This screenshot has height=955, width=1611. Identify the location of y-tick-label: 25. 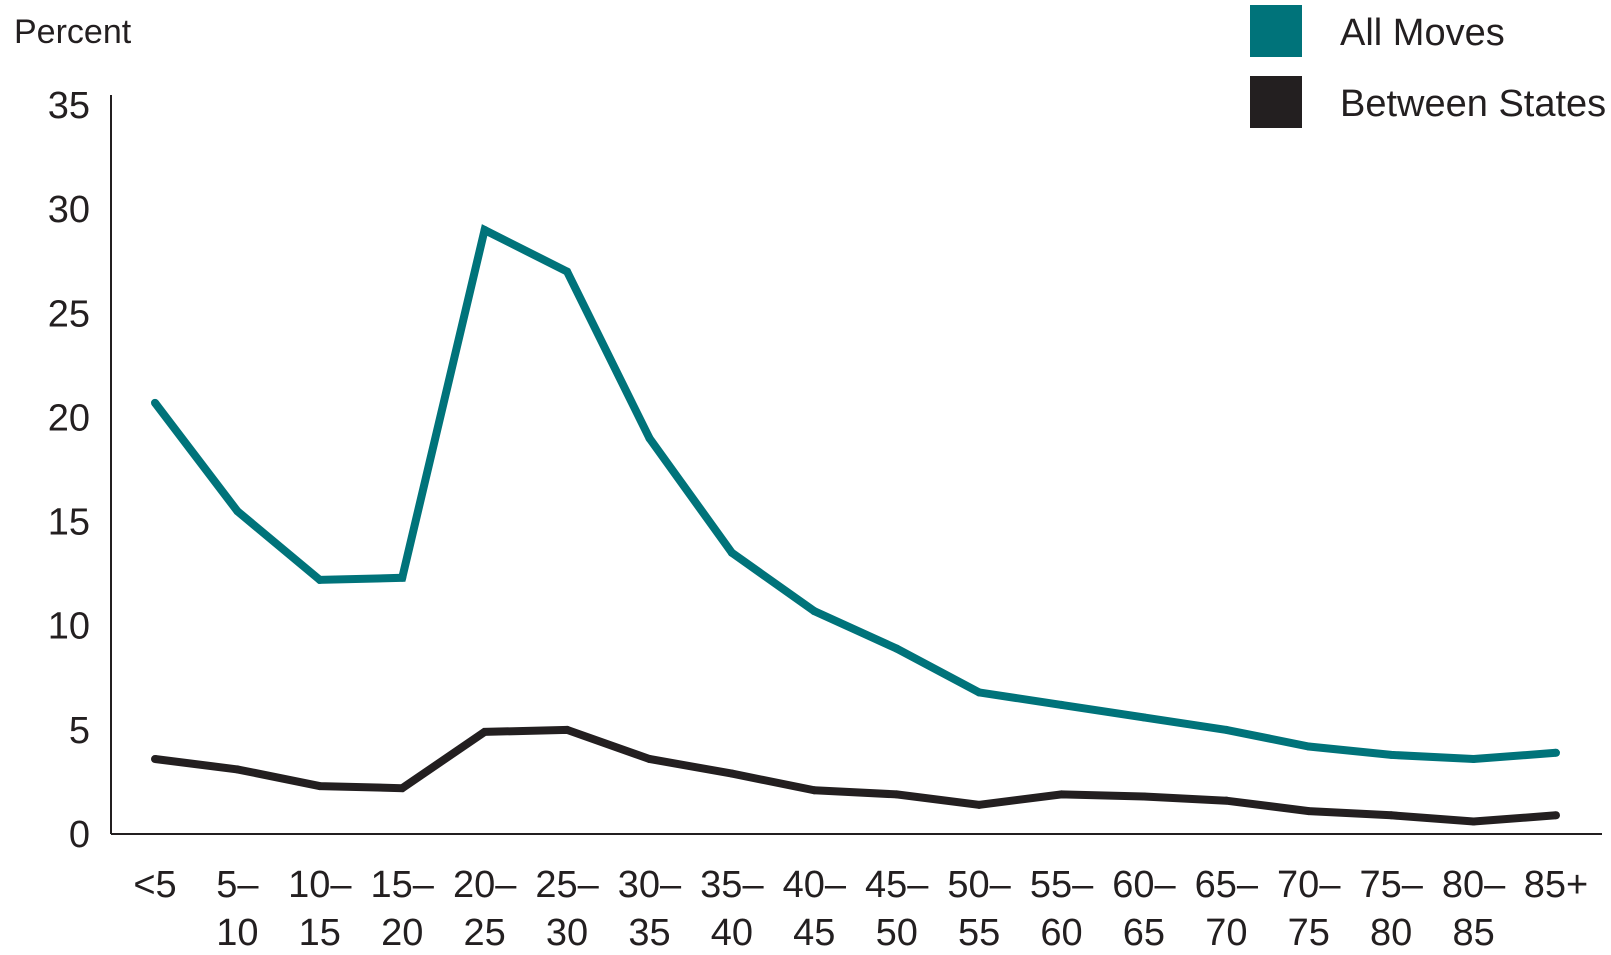
(69, 314).